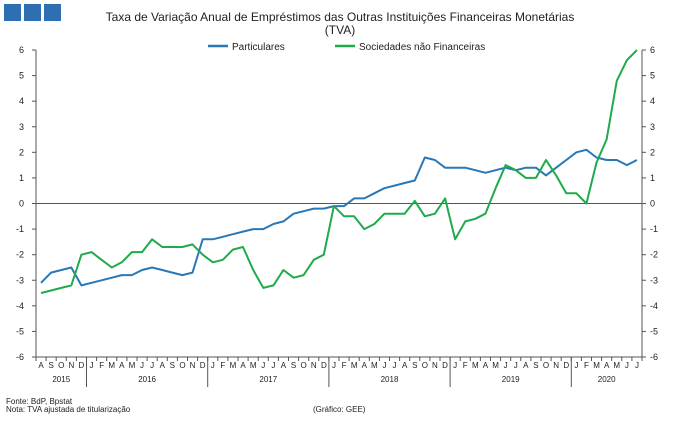  Describe the element at coordinates (340, 30) in the screenshot. I see `chart-subtitle: (TVA)` at that location.